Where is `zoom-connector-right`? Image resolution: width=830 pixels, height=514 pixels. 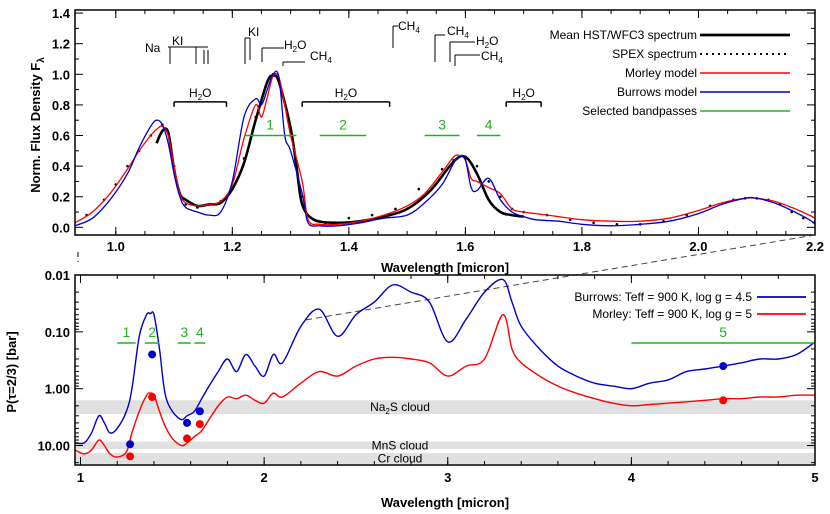
zoom-connector-right is located at coordinates (560, 277).